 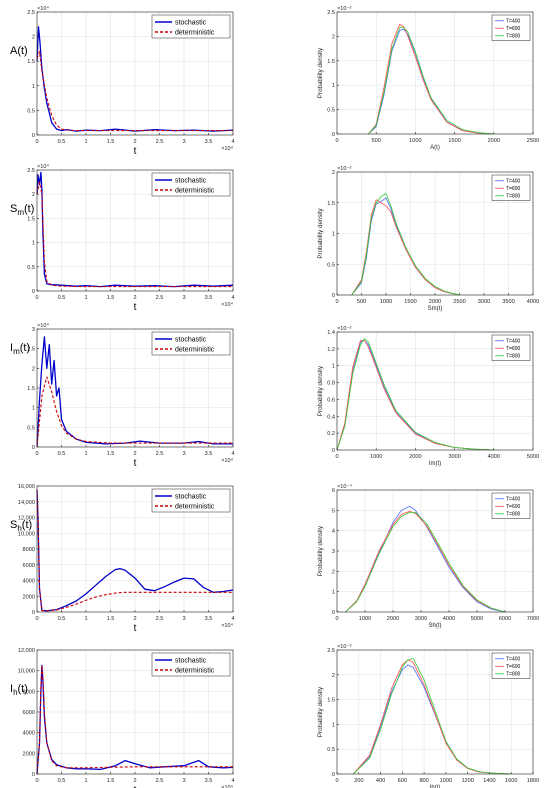 What do you see at coordinates (402, 781) in the screenshot?
I see `x-tick-label: 600` at bounding box center [402, 781].